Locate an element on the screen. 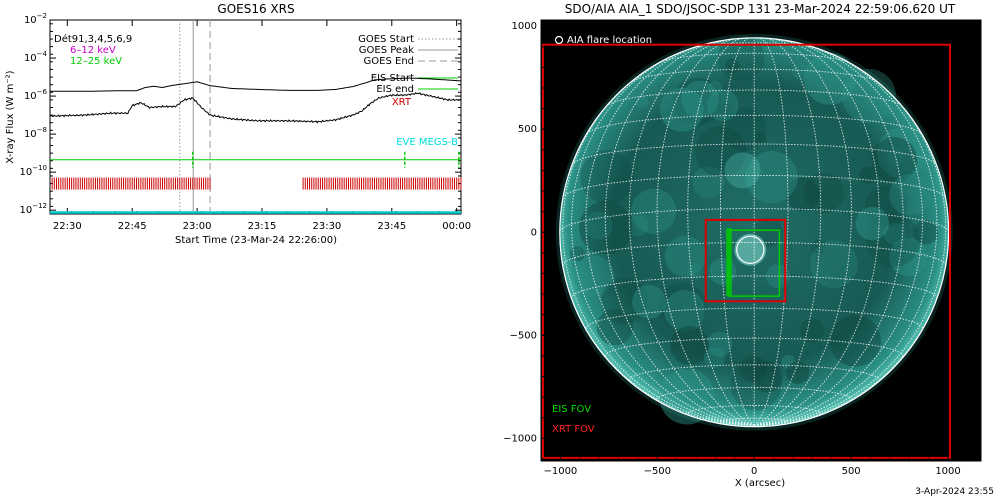 Image resolution: width=1000 pixels, height=500 pixels. goes-x-tick-label: 22:45 is located at coordinates (132, 226).